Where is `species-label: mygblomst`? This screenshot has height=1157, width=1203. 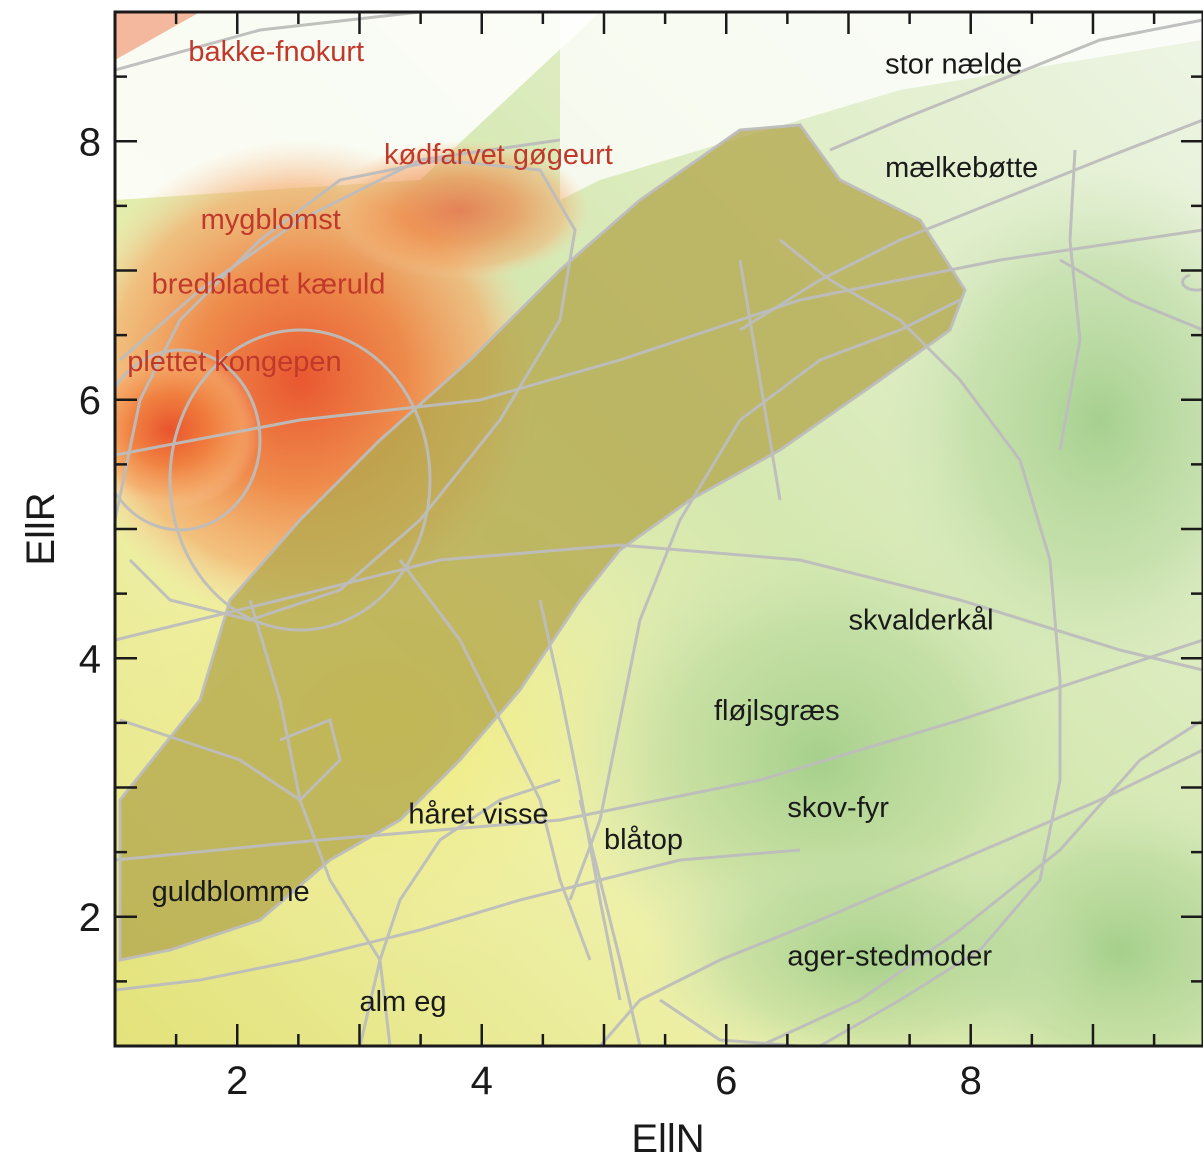
species-label: mygblomst is located at coordinates (271, 220).